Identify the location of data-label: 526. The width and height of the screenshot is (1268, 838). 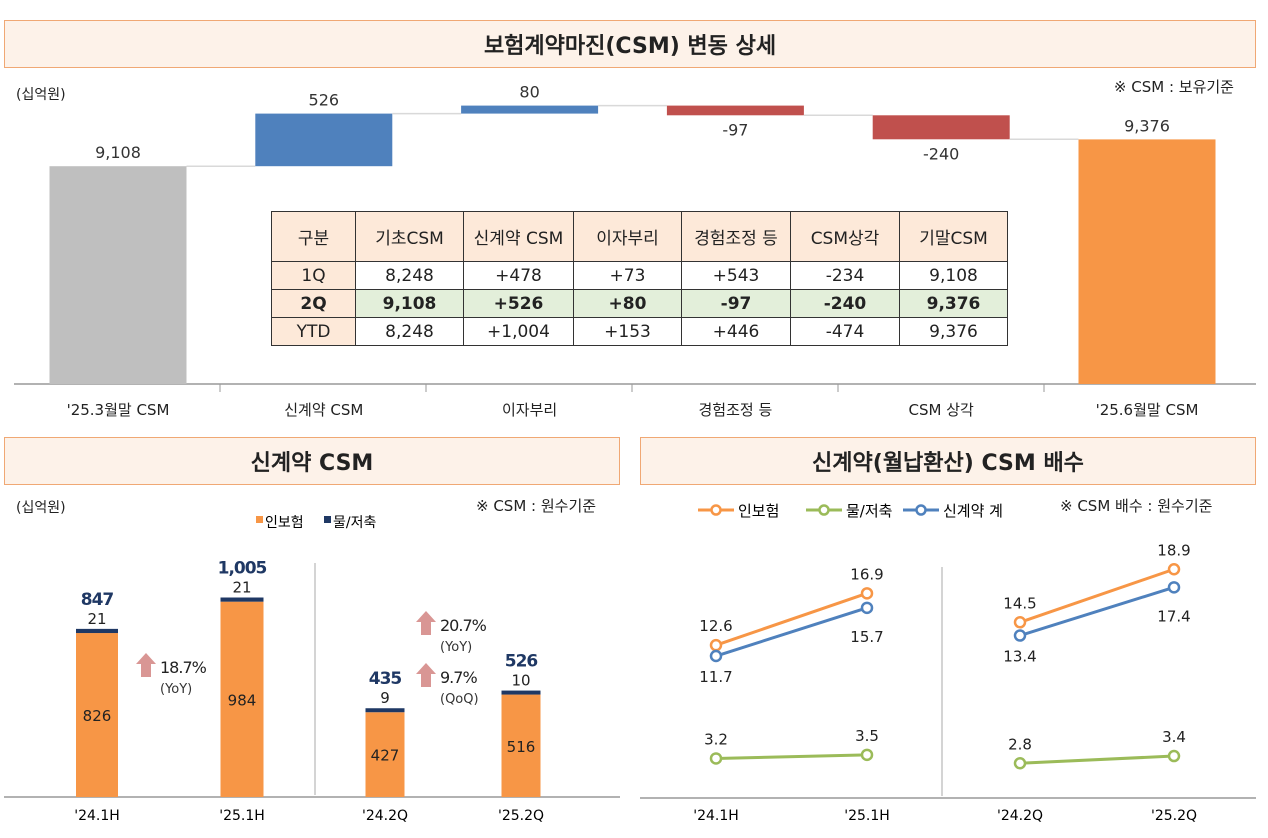
(324, 100).